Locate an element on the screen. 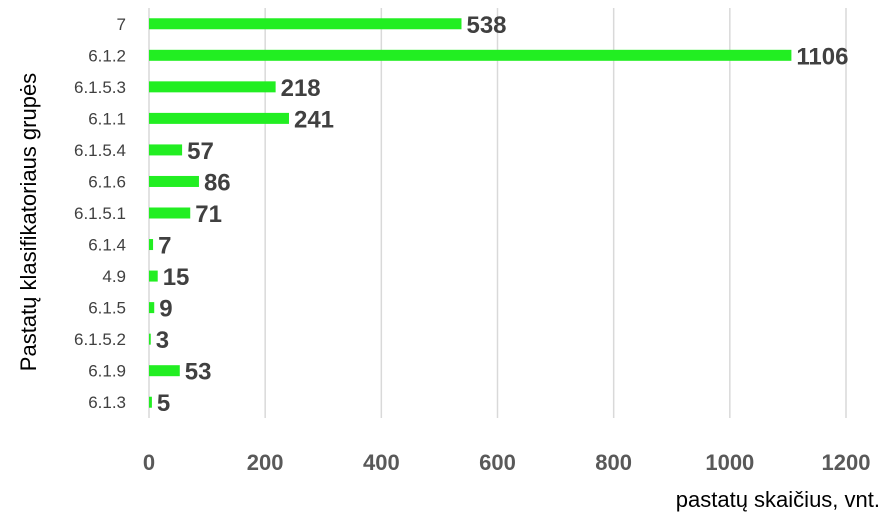 The width and height of the screenshot is (882, 514). y-tick-label: 6.1.4 is located at coordinates (107, 245).